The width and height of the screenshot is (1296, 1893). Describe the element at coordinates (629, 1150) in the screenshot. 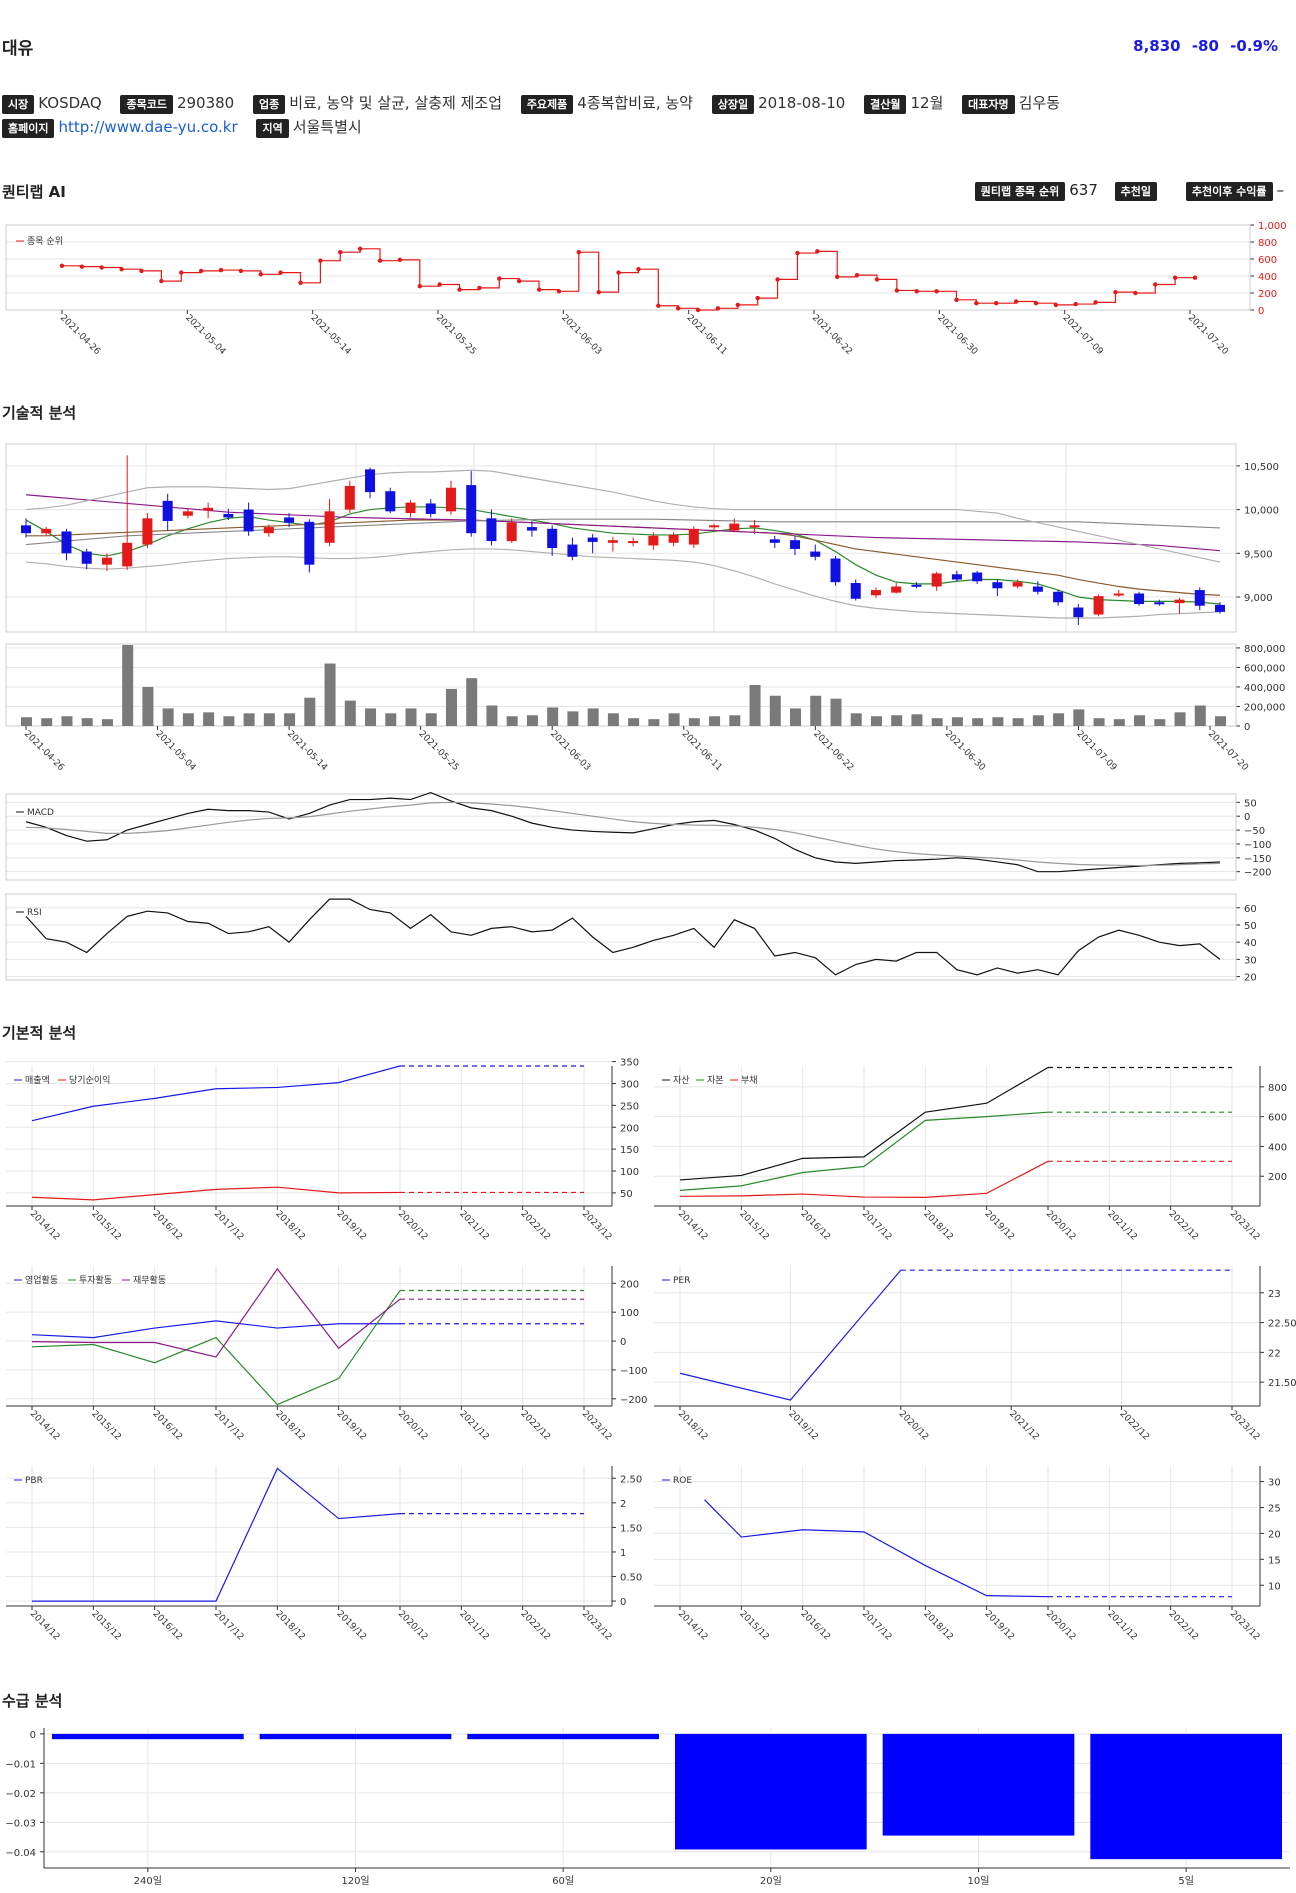

I see `y-tick-label: 150` at that location.